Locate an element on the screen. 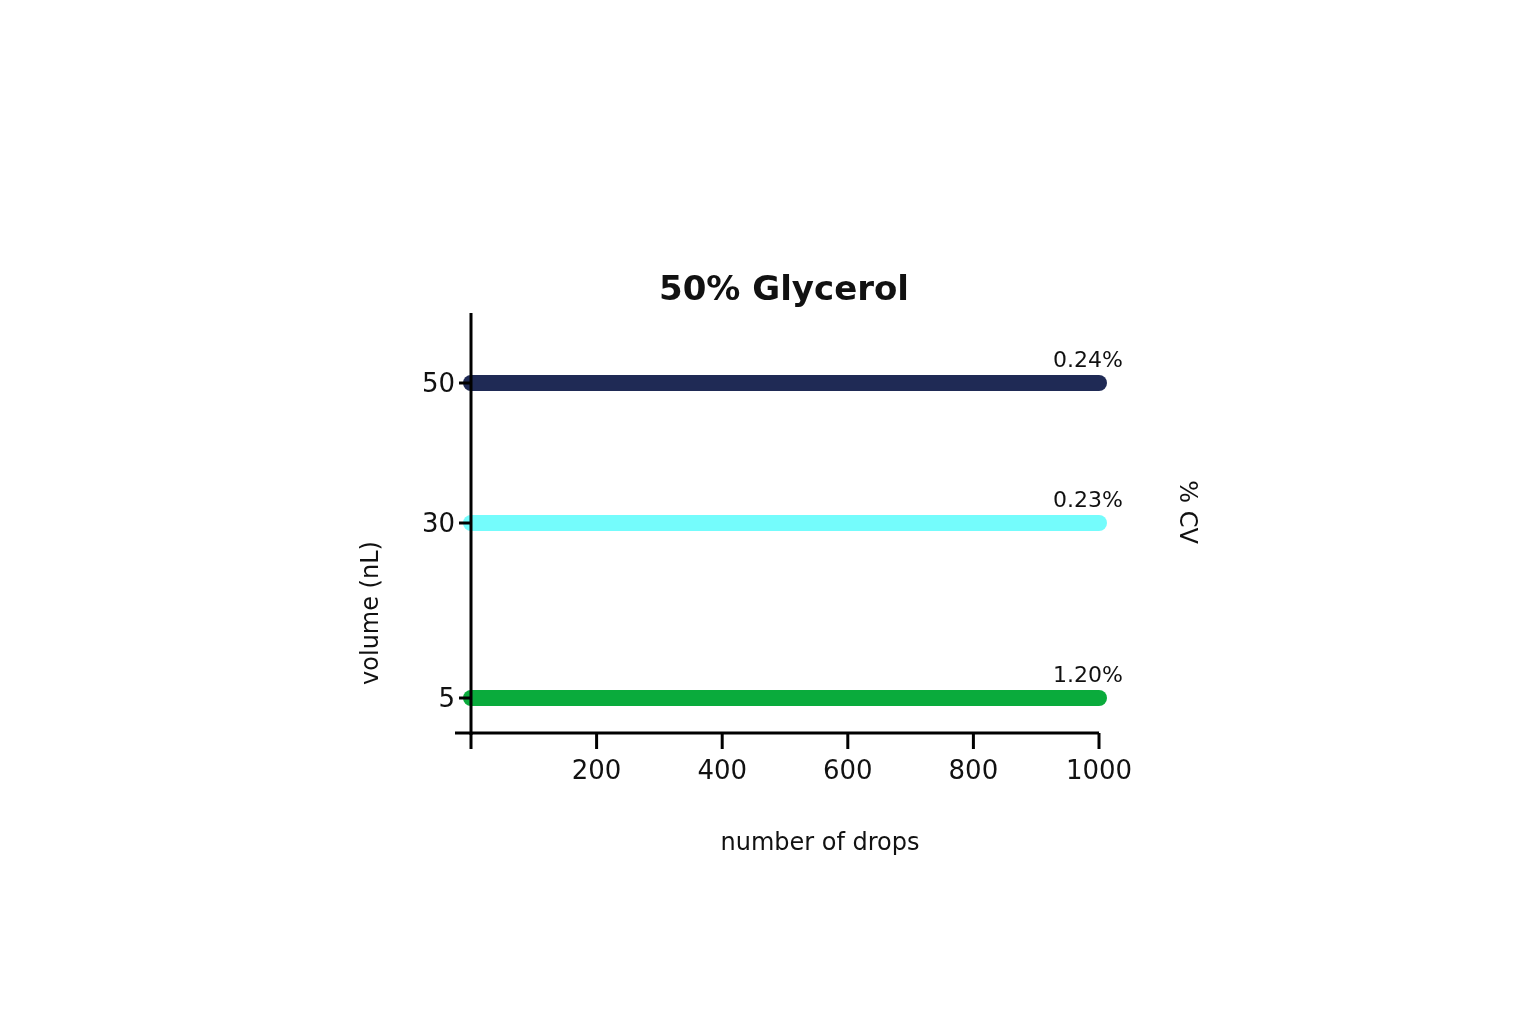 Image resolution: width=1536 pixels, height=1024 pixels. y2-axis-title: % CV is located at coordinates (1188, 512).